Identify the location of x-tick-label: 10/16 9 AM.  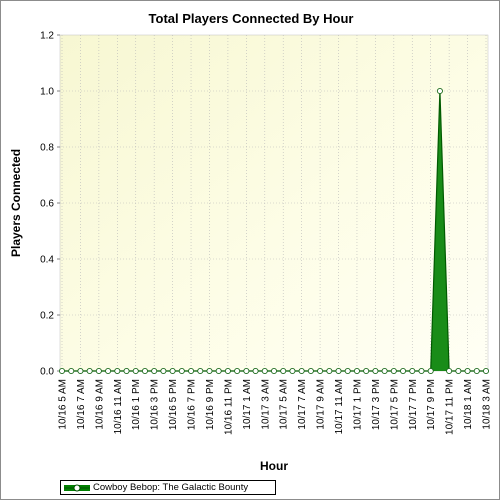
(99, 404).